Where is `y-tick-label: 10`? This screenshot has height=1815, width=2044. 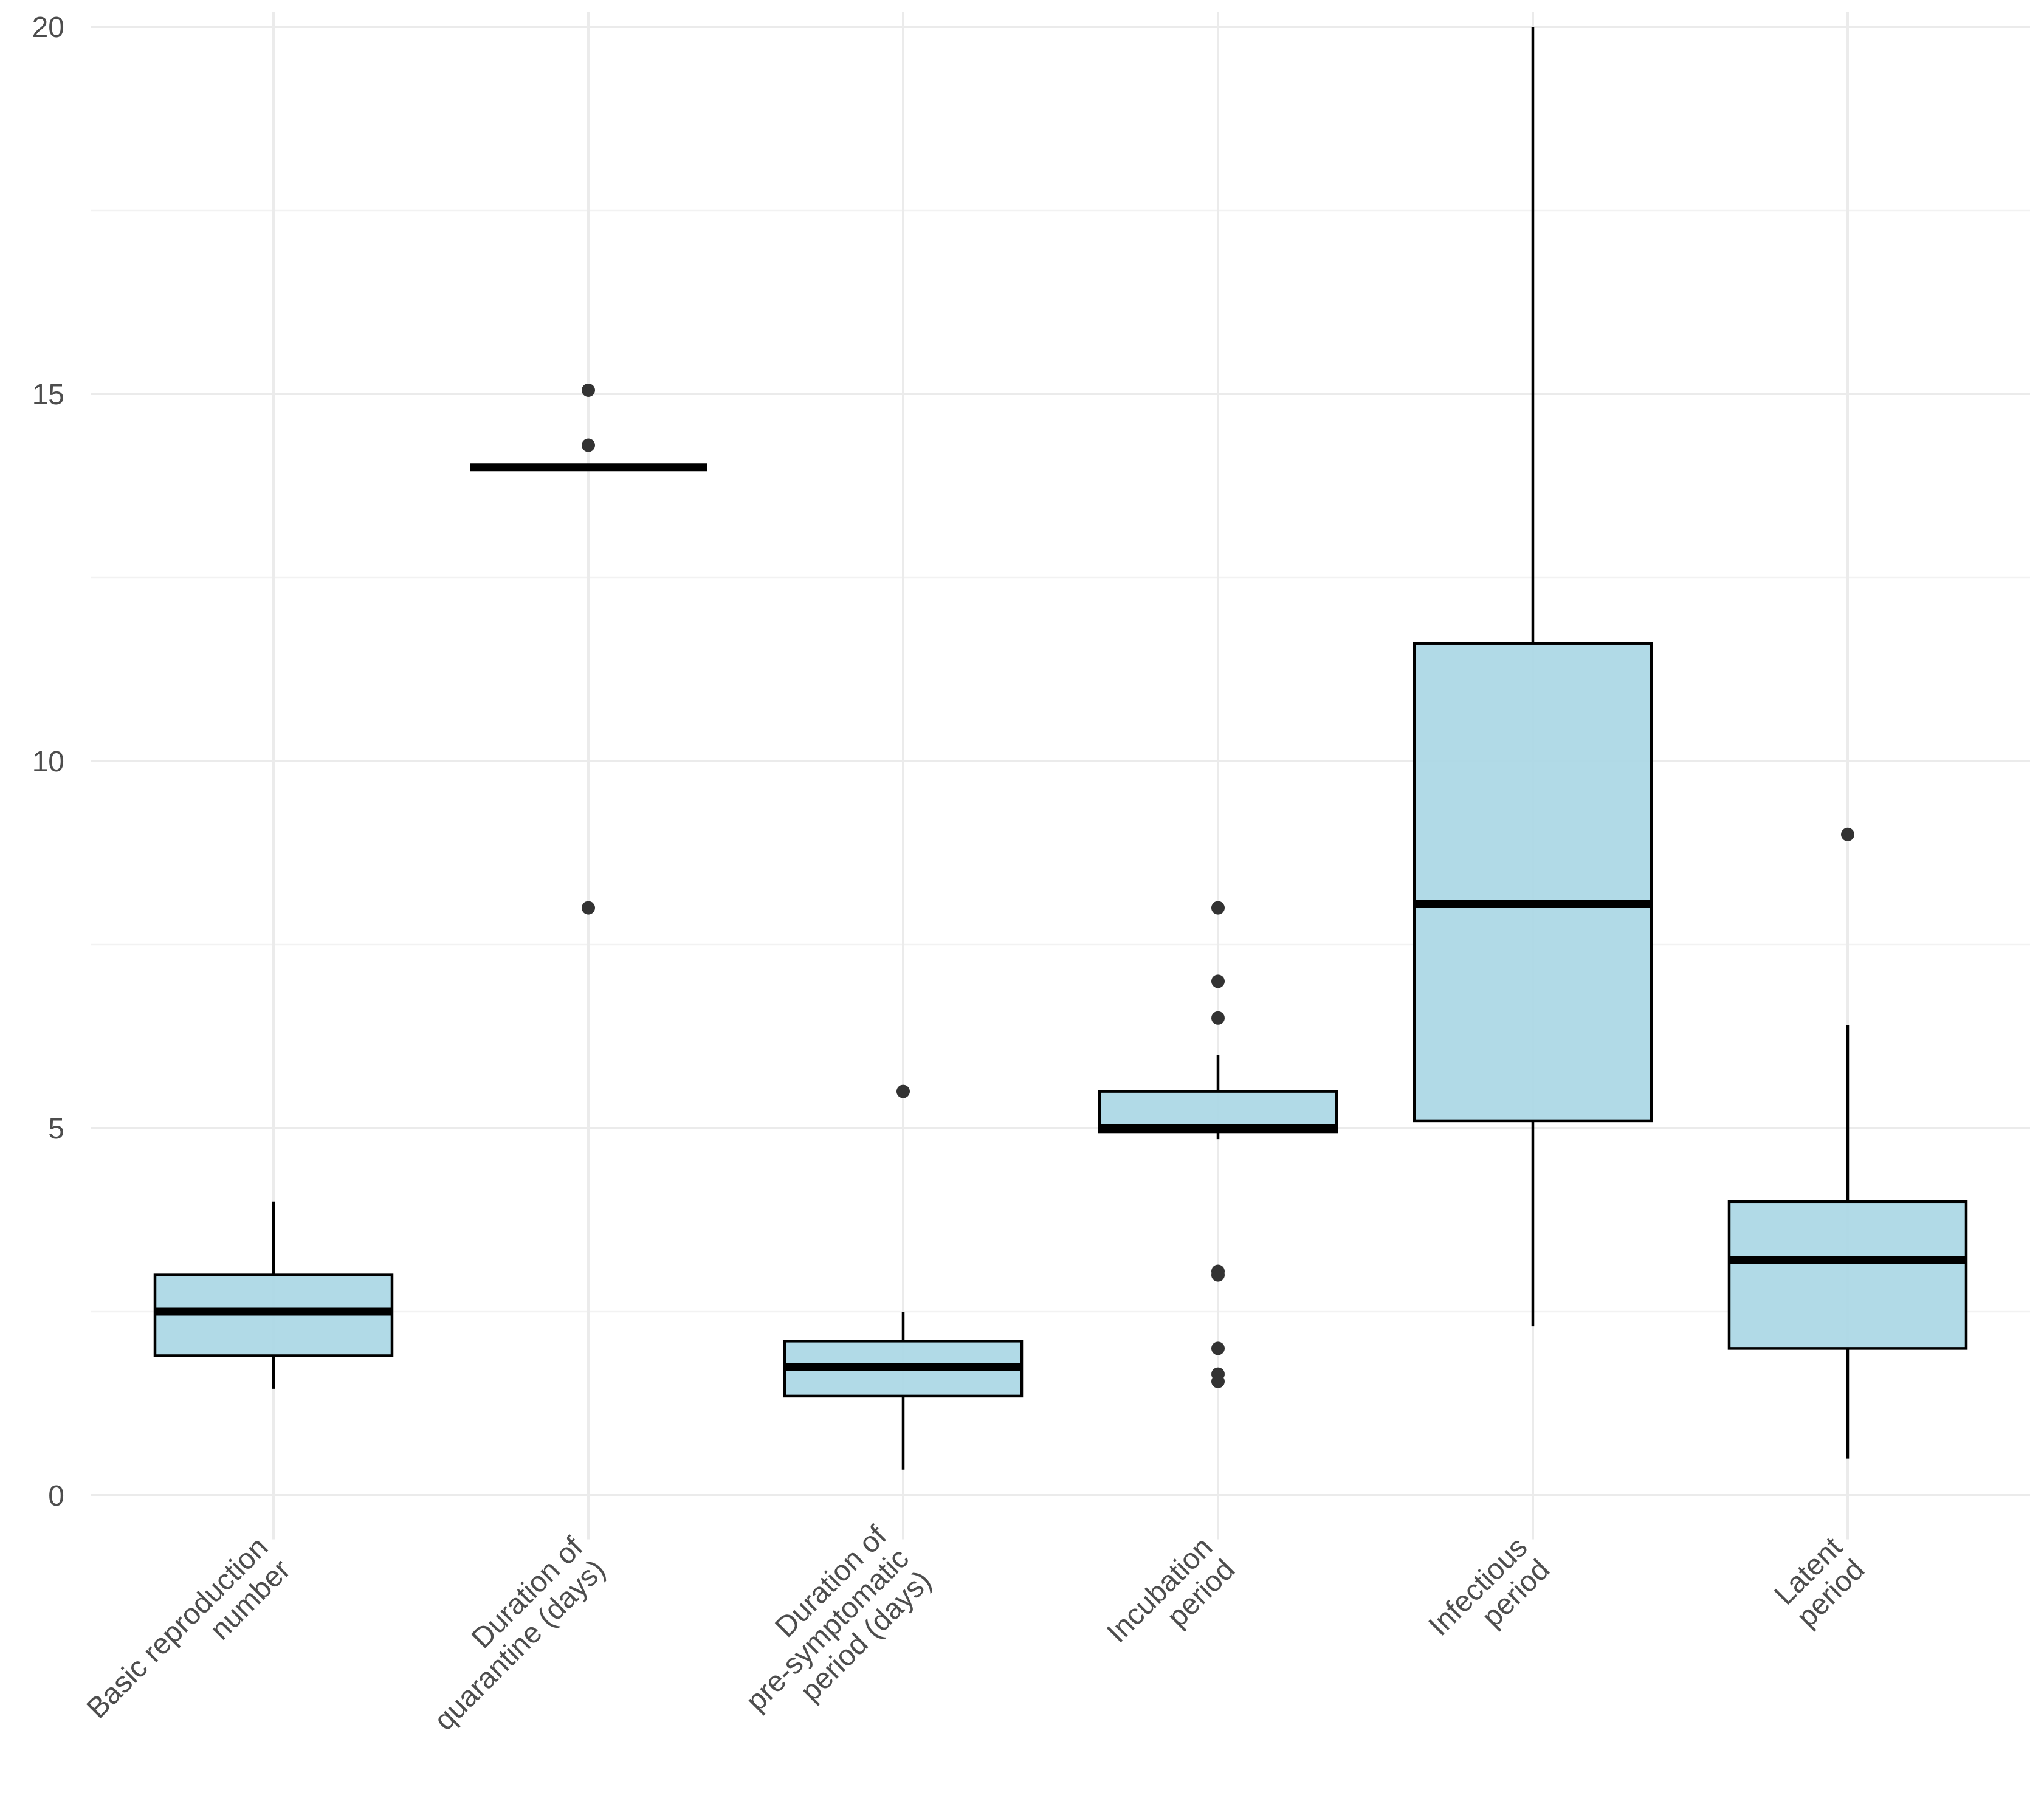 y-tick-label: 10 is located at coordinates (48, 762).